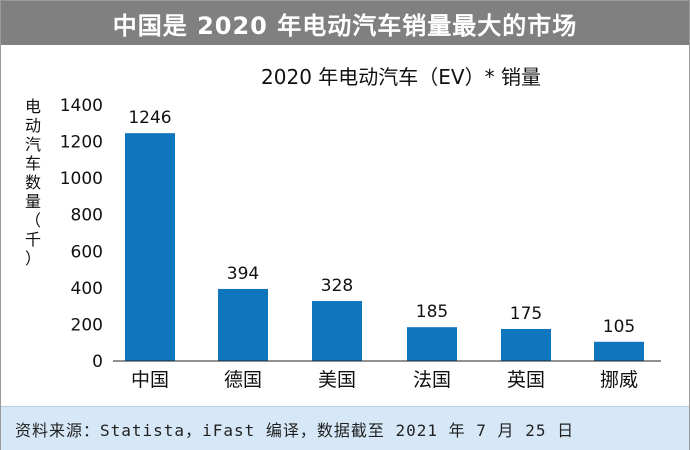 The image size is (690, 450). I want to click on data-label: 105, so click(619, 327).